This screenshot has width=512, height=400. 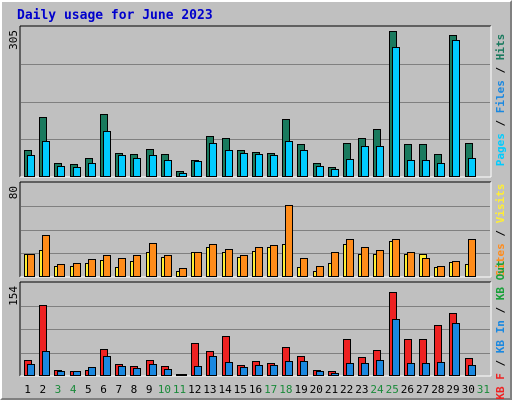 What do you see at coordinates (27, 389) in the screenshot?
I see `day-label: 1` at bounding box center [27, 389].